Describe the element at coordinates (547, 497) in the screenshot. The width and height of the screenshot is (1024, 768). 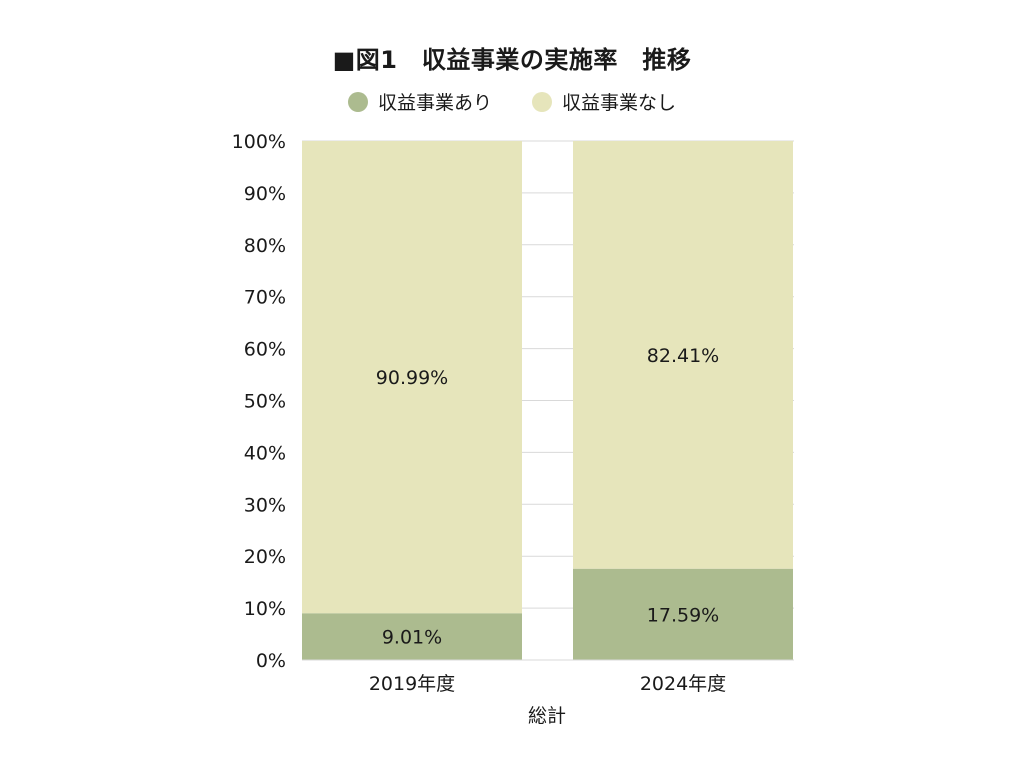
I see `data-labels: 9.01% 90.99% 17.59% 82.41%` at that location.